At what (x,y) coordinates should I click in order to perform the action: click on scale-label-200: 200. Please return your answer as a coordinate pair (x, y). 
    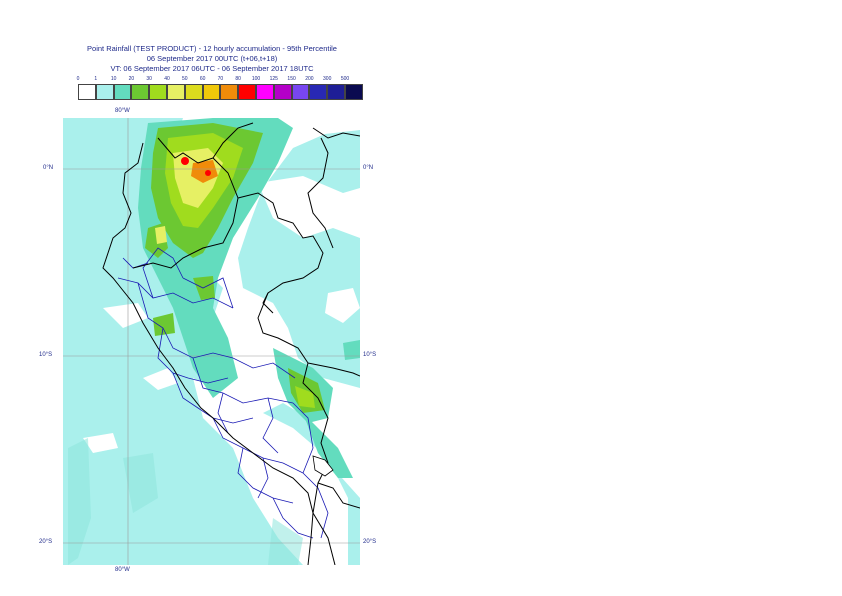
    Looking at the image, I should click on (309, 79).